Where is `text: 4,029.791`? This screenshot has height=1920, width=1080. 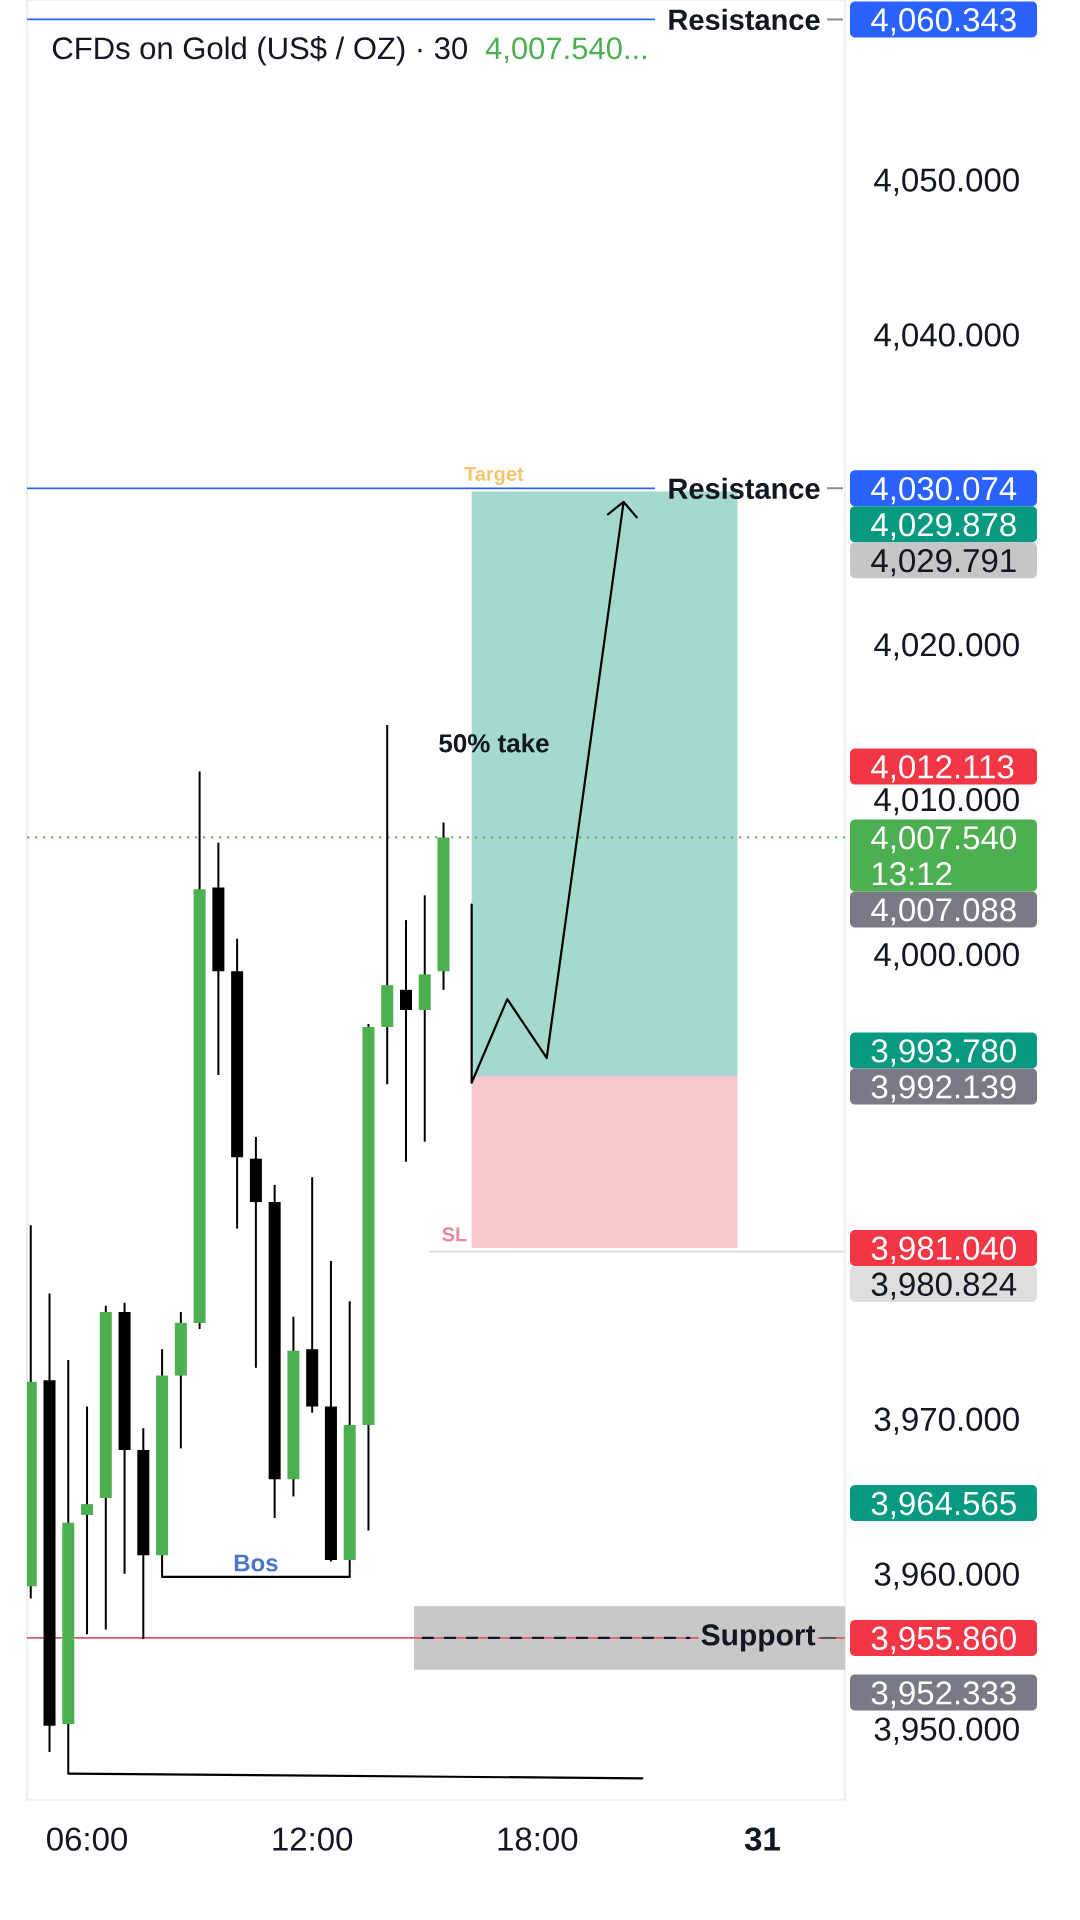 text: 4,029.791 is located at coordinates (943, 562).